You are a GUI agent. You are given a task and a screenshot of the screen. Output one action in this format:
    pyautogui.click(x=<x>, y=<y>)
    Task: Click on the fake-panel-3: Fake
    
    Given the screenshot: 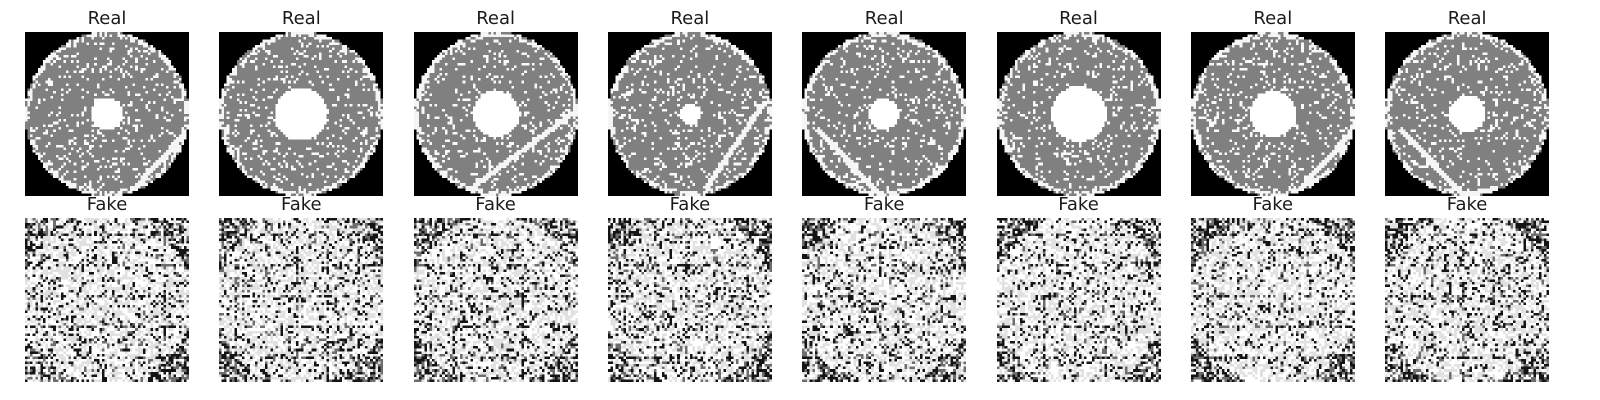 What is the action you would take?
    pyautogui.click(x=495, y=288)
    